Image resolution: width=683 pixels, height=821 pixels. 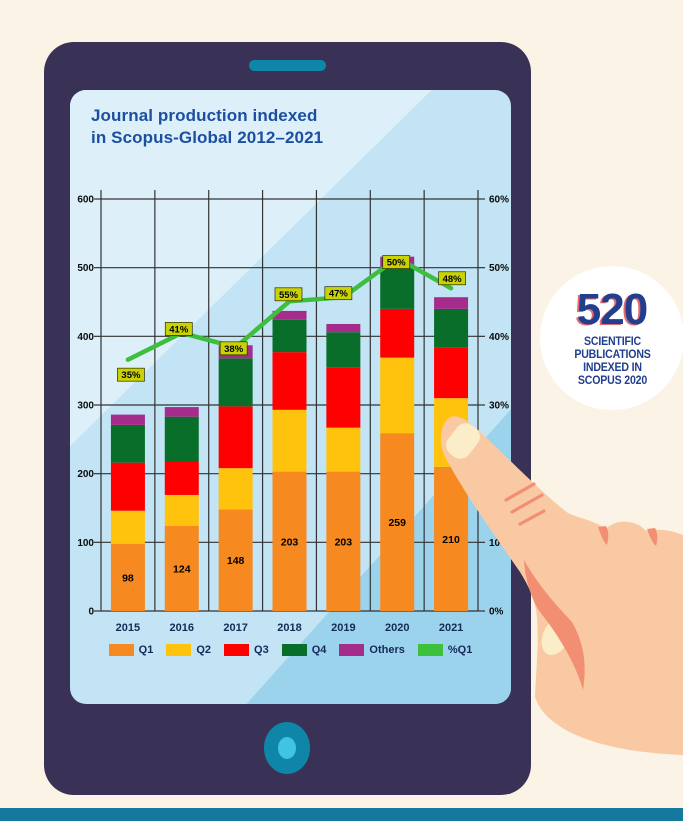 I want to click on legend-item-q1: %Q1, so click(x=445, y=650).